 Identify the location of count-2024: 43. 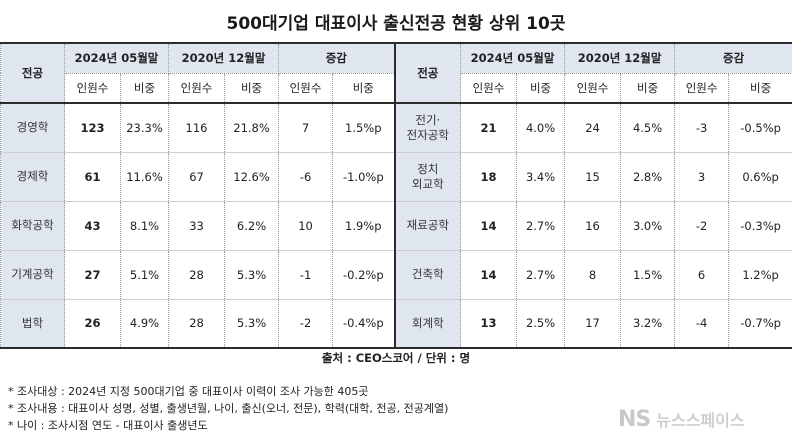
(92, 226).